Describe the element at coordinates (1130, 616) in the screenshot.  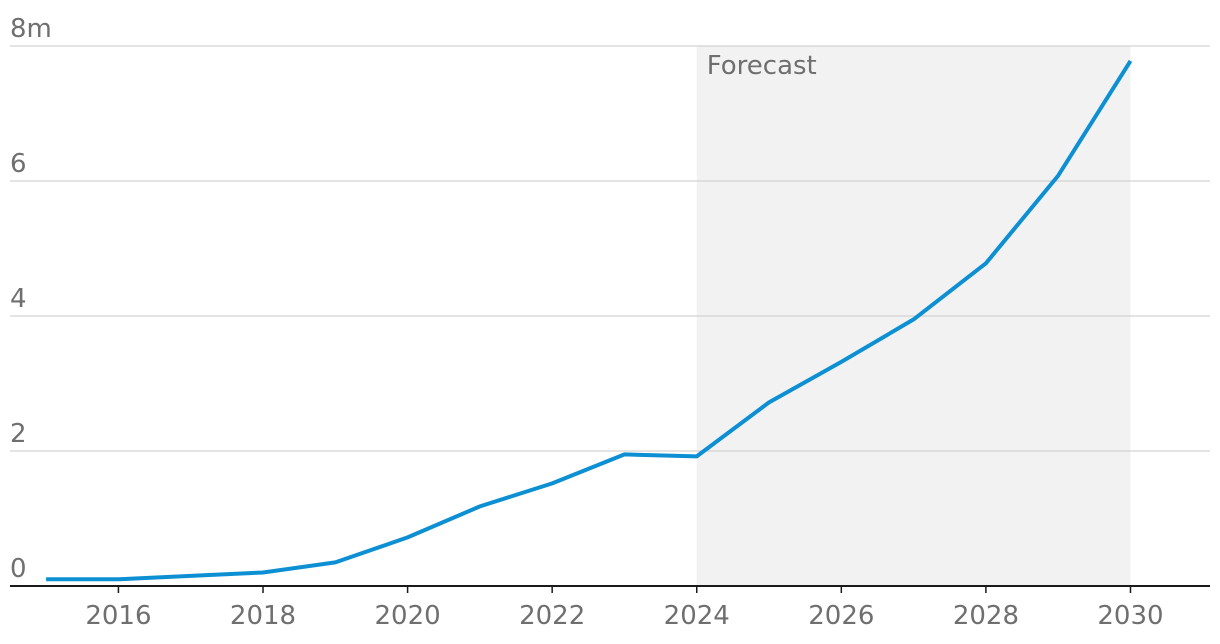
I see `x-tick-label: 2030` at that location.